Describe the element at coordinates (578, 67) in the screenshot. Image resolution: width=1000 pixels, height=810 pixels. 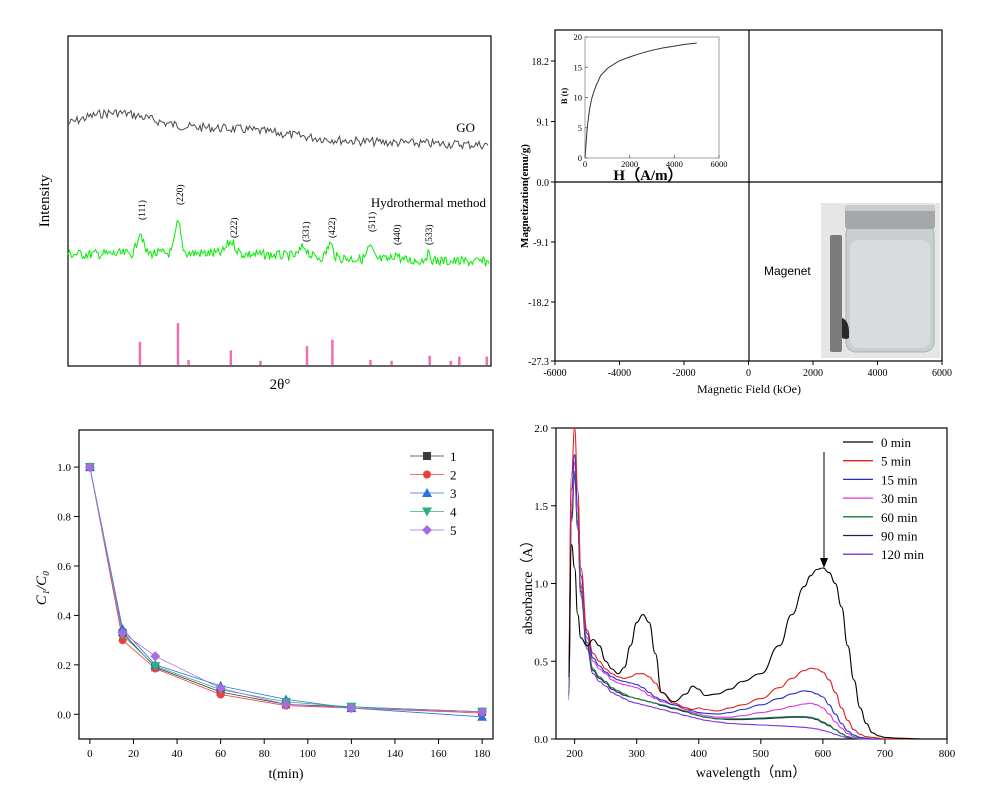
I see `inset-y-tick-label: 15` at that location.